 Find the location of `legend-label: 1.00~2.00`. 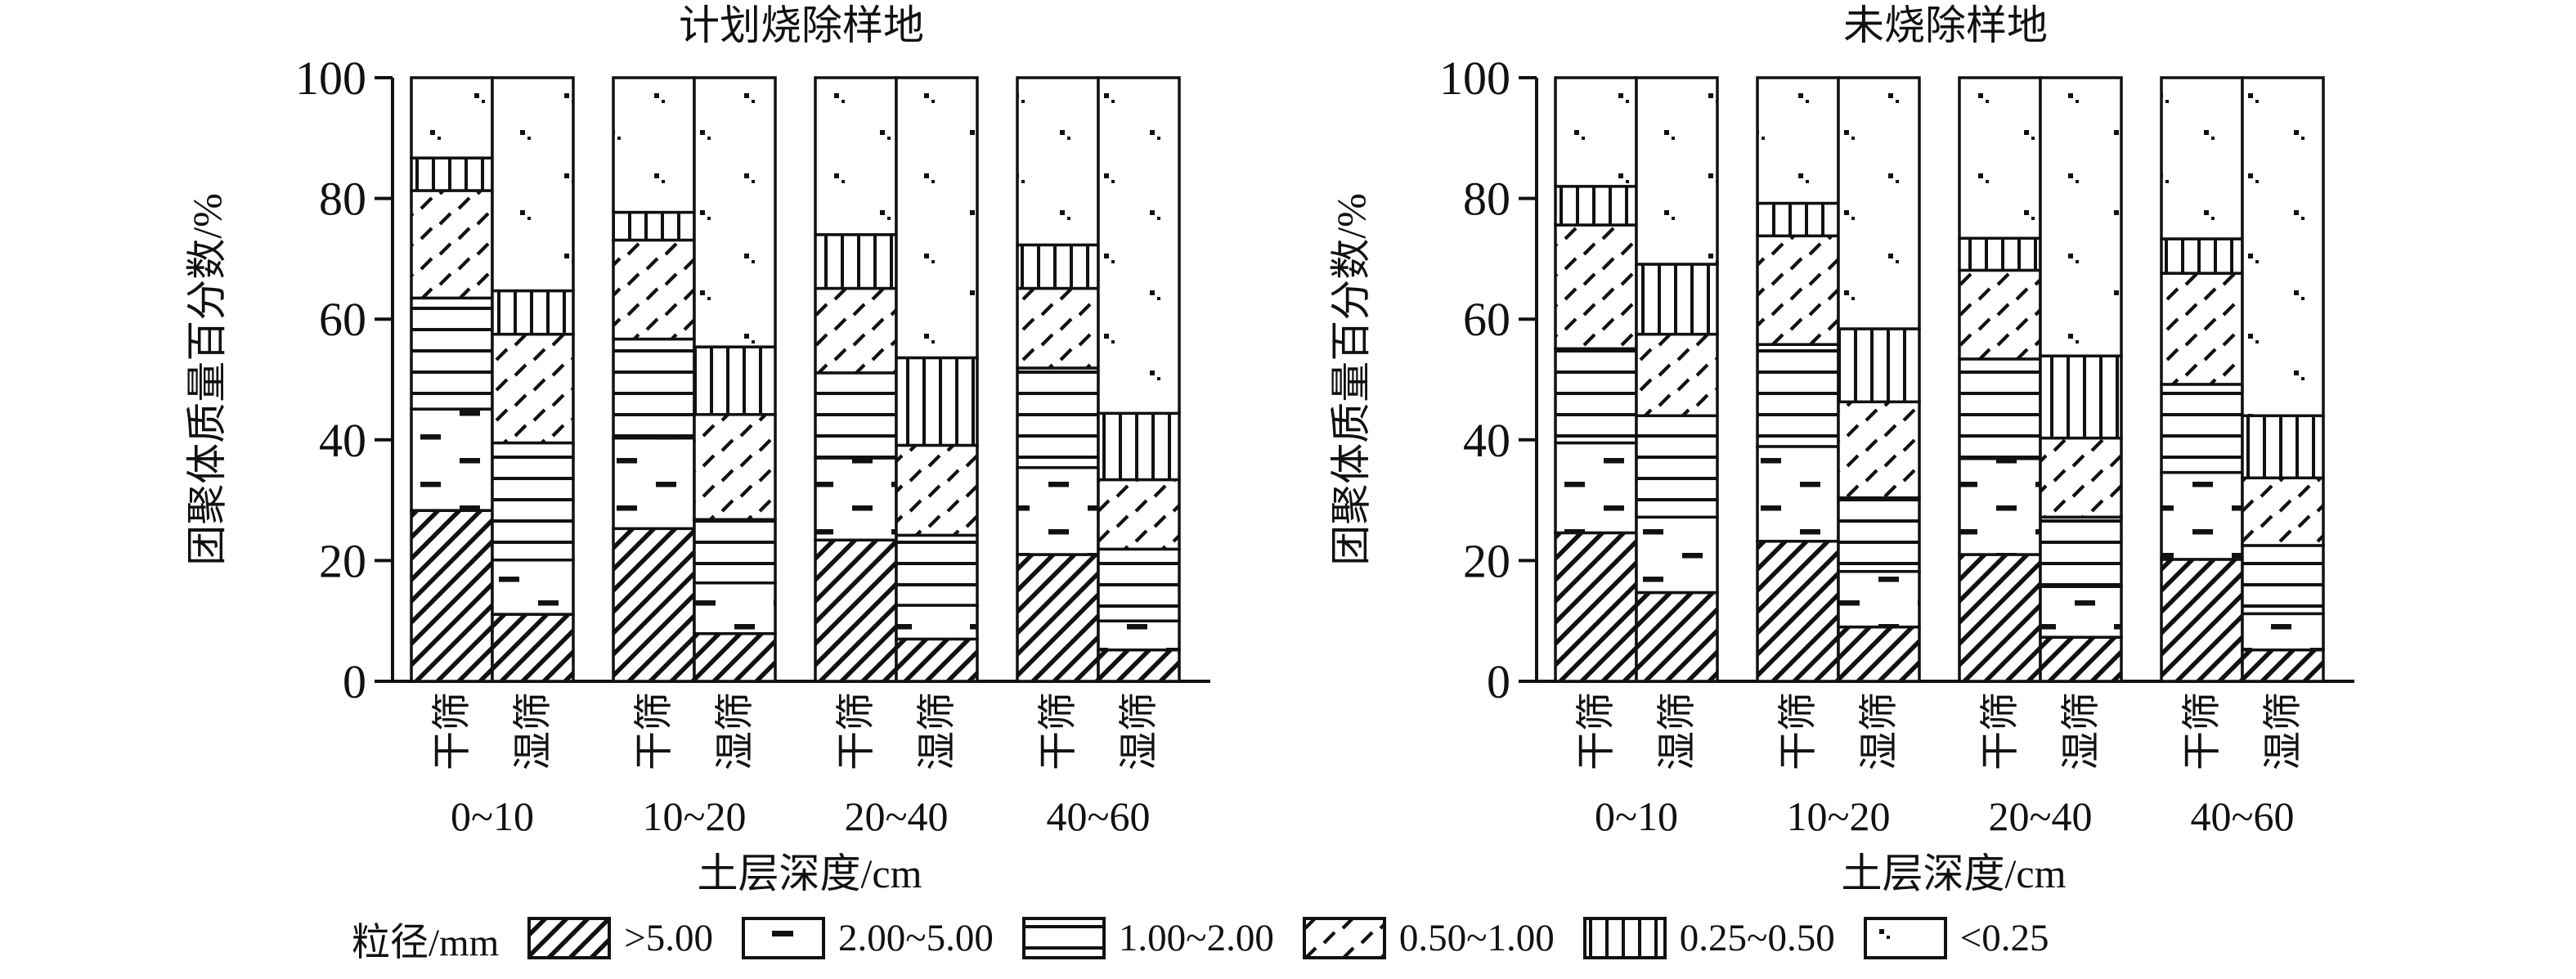

legend-label: 1.00~2.00 is located at coordinates (1196, 938).